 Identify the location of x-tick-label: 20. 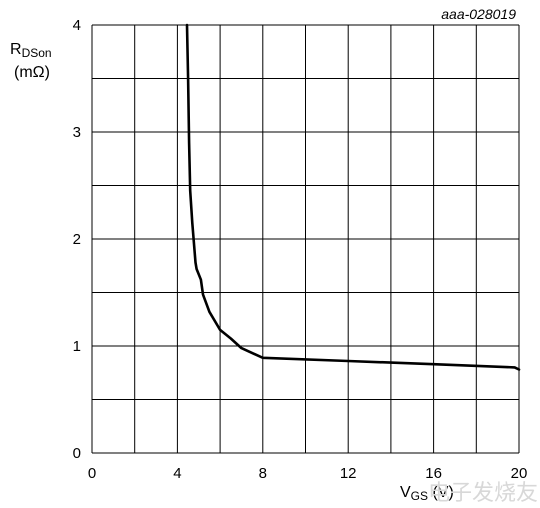
(519, 473).